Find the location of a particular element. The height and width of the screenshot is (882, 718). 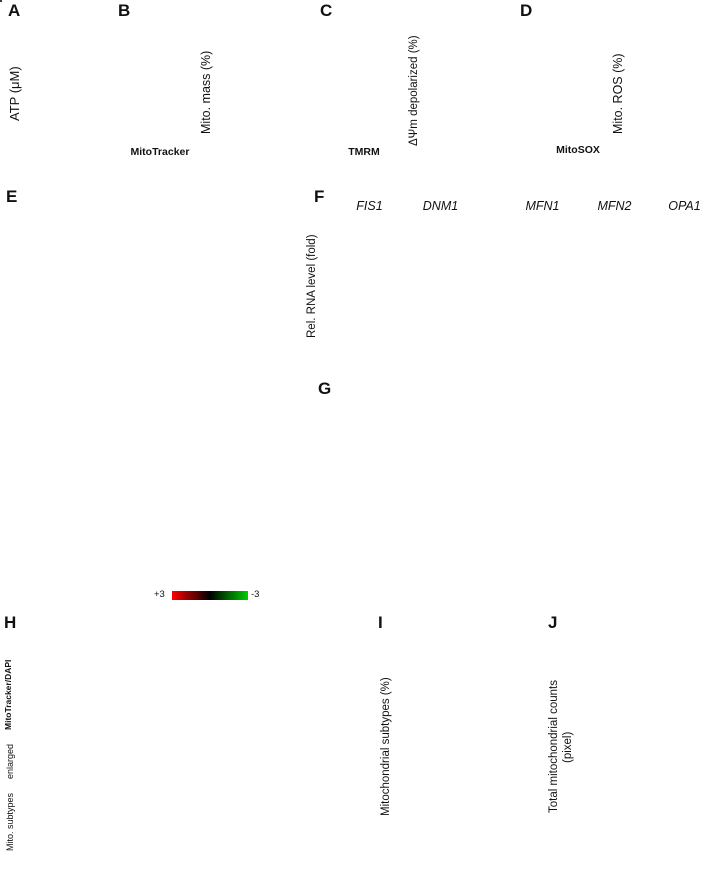

panel-i-ylabel: Mitochondrial subtypes (%) is located at coordinates (386, 747).